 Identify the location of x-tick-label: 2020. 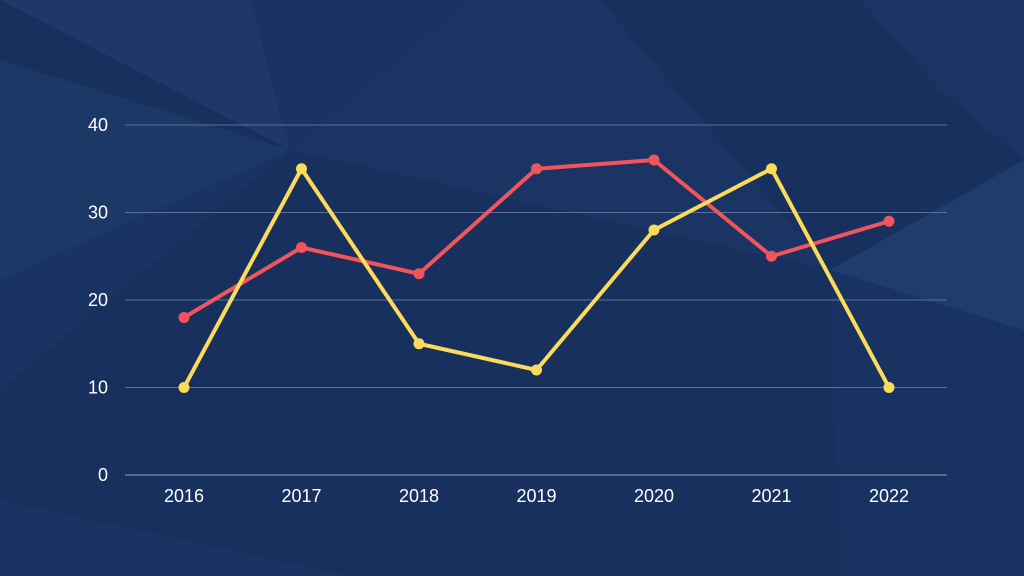
(654, 496).